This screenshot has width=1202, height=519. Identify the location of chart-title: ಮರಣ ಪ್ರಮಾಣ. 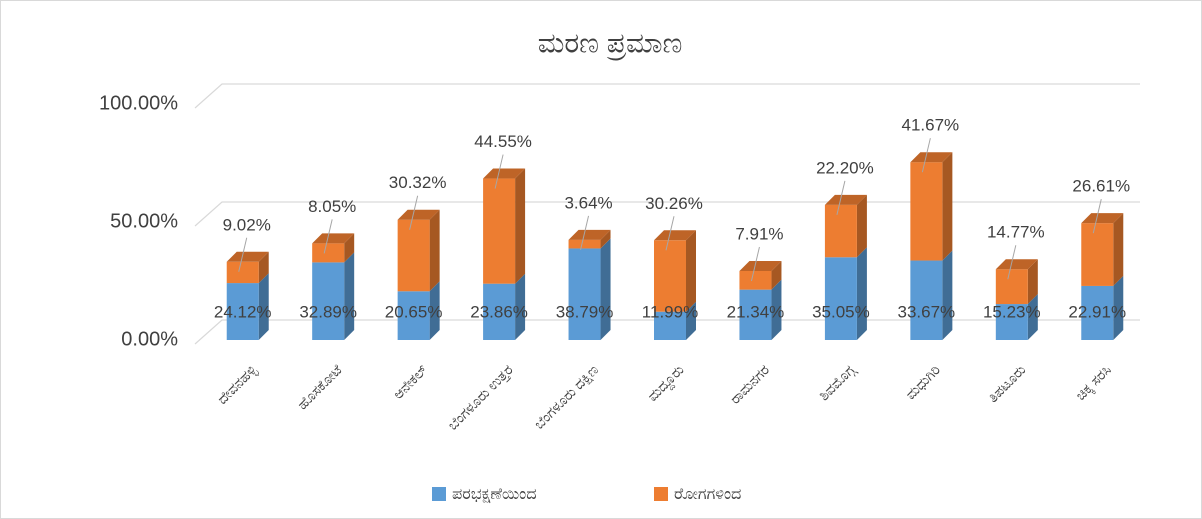
(610, 43).